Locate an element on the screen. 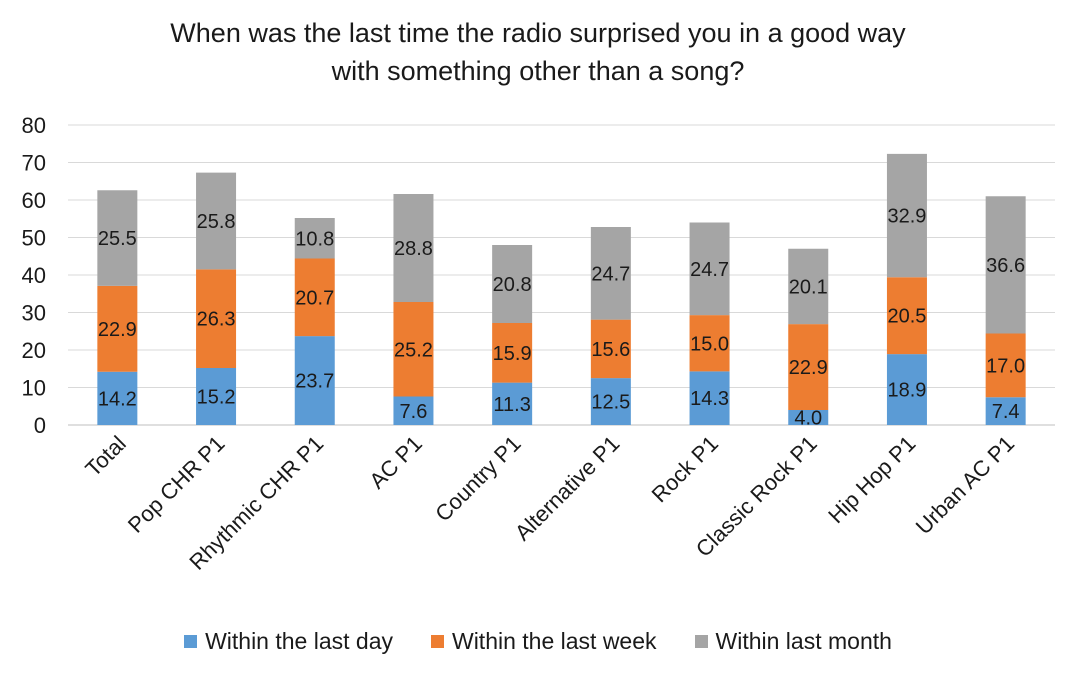  data-label-month: 36.6 is located at coordinates (1005, 266).